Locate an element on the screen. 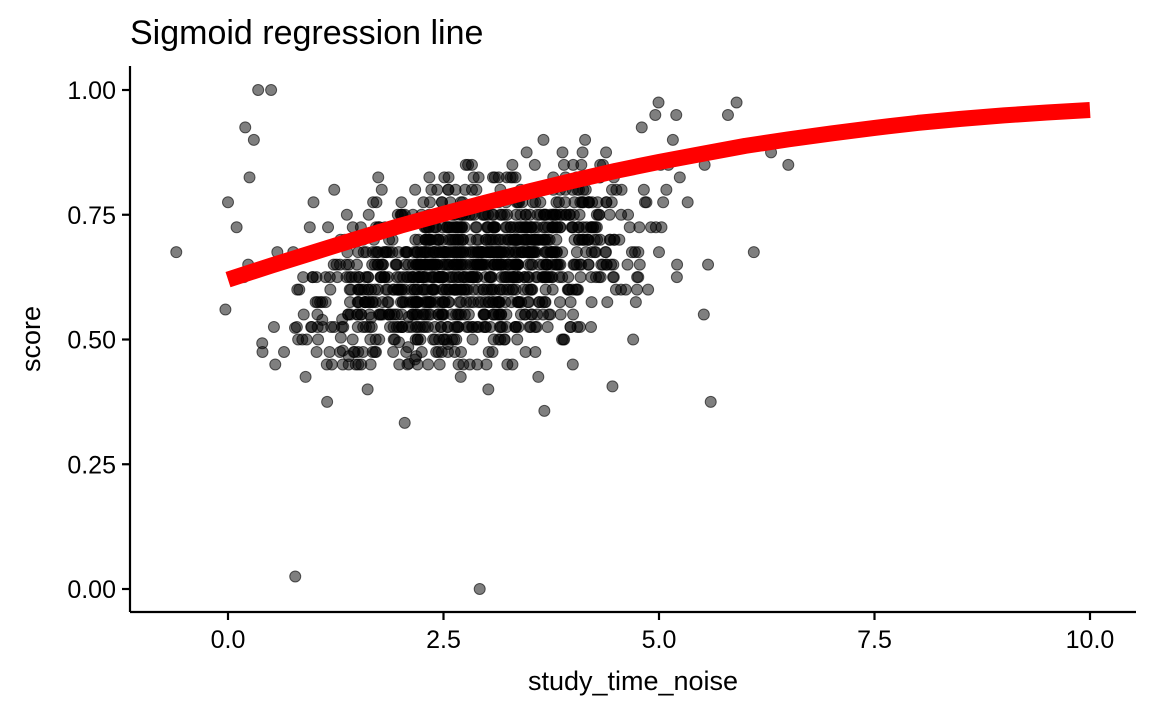  y-axis-title: score is located at coordinates (31, 339).